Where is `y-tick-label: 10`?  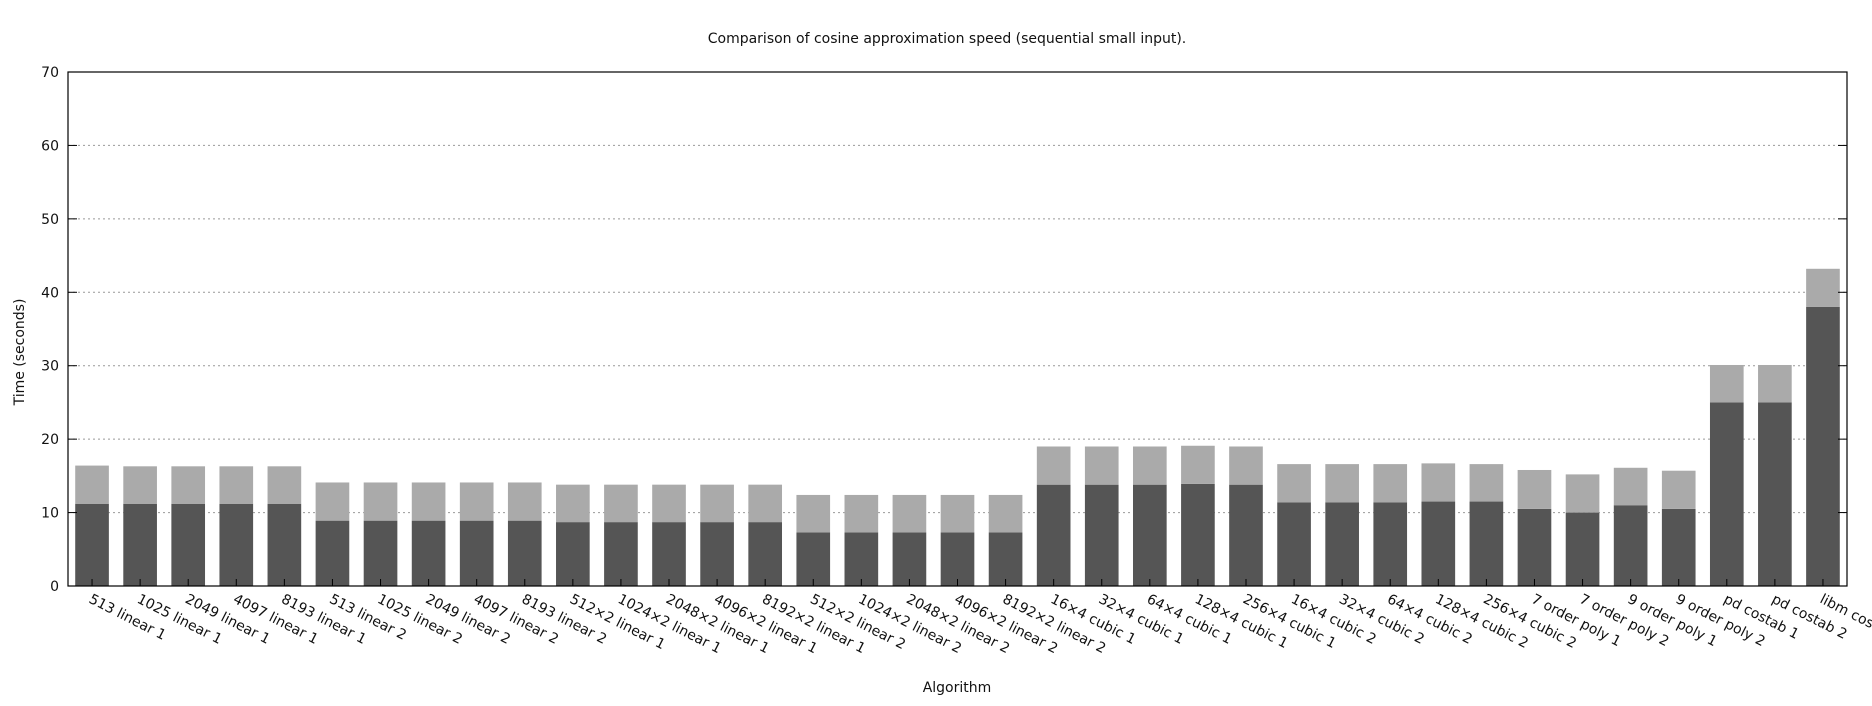
y-tick-label: 10 is located at coordinates (50, 514).